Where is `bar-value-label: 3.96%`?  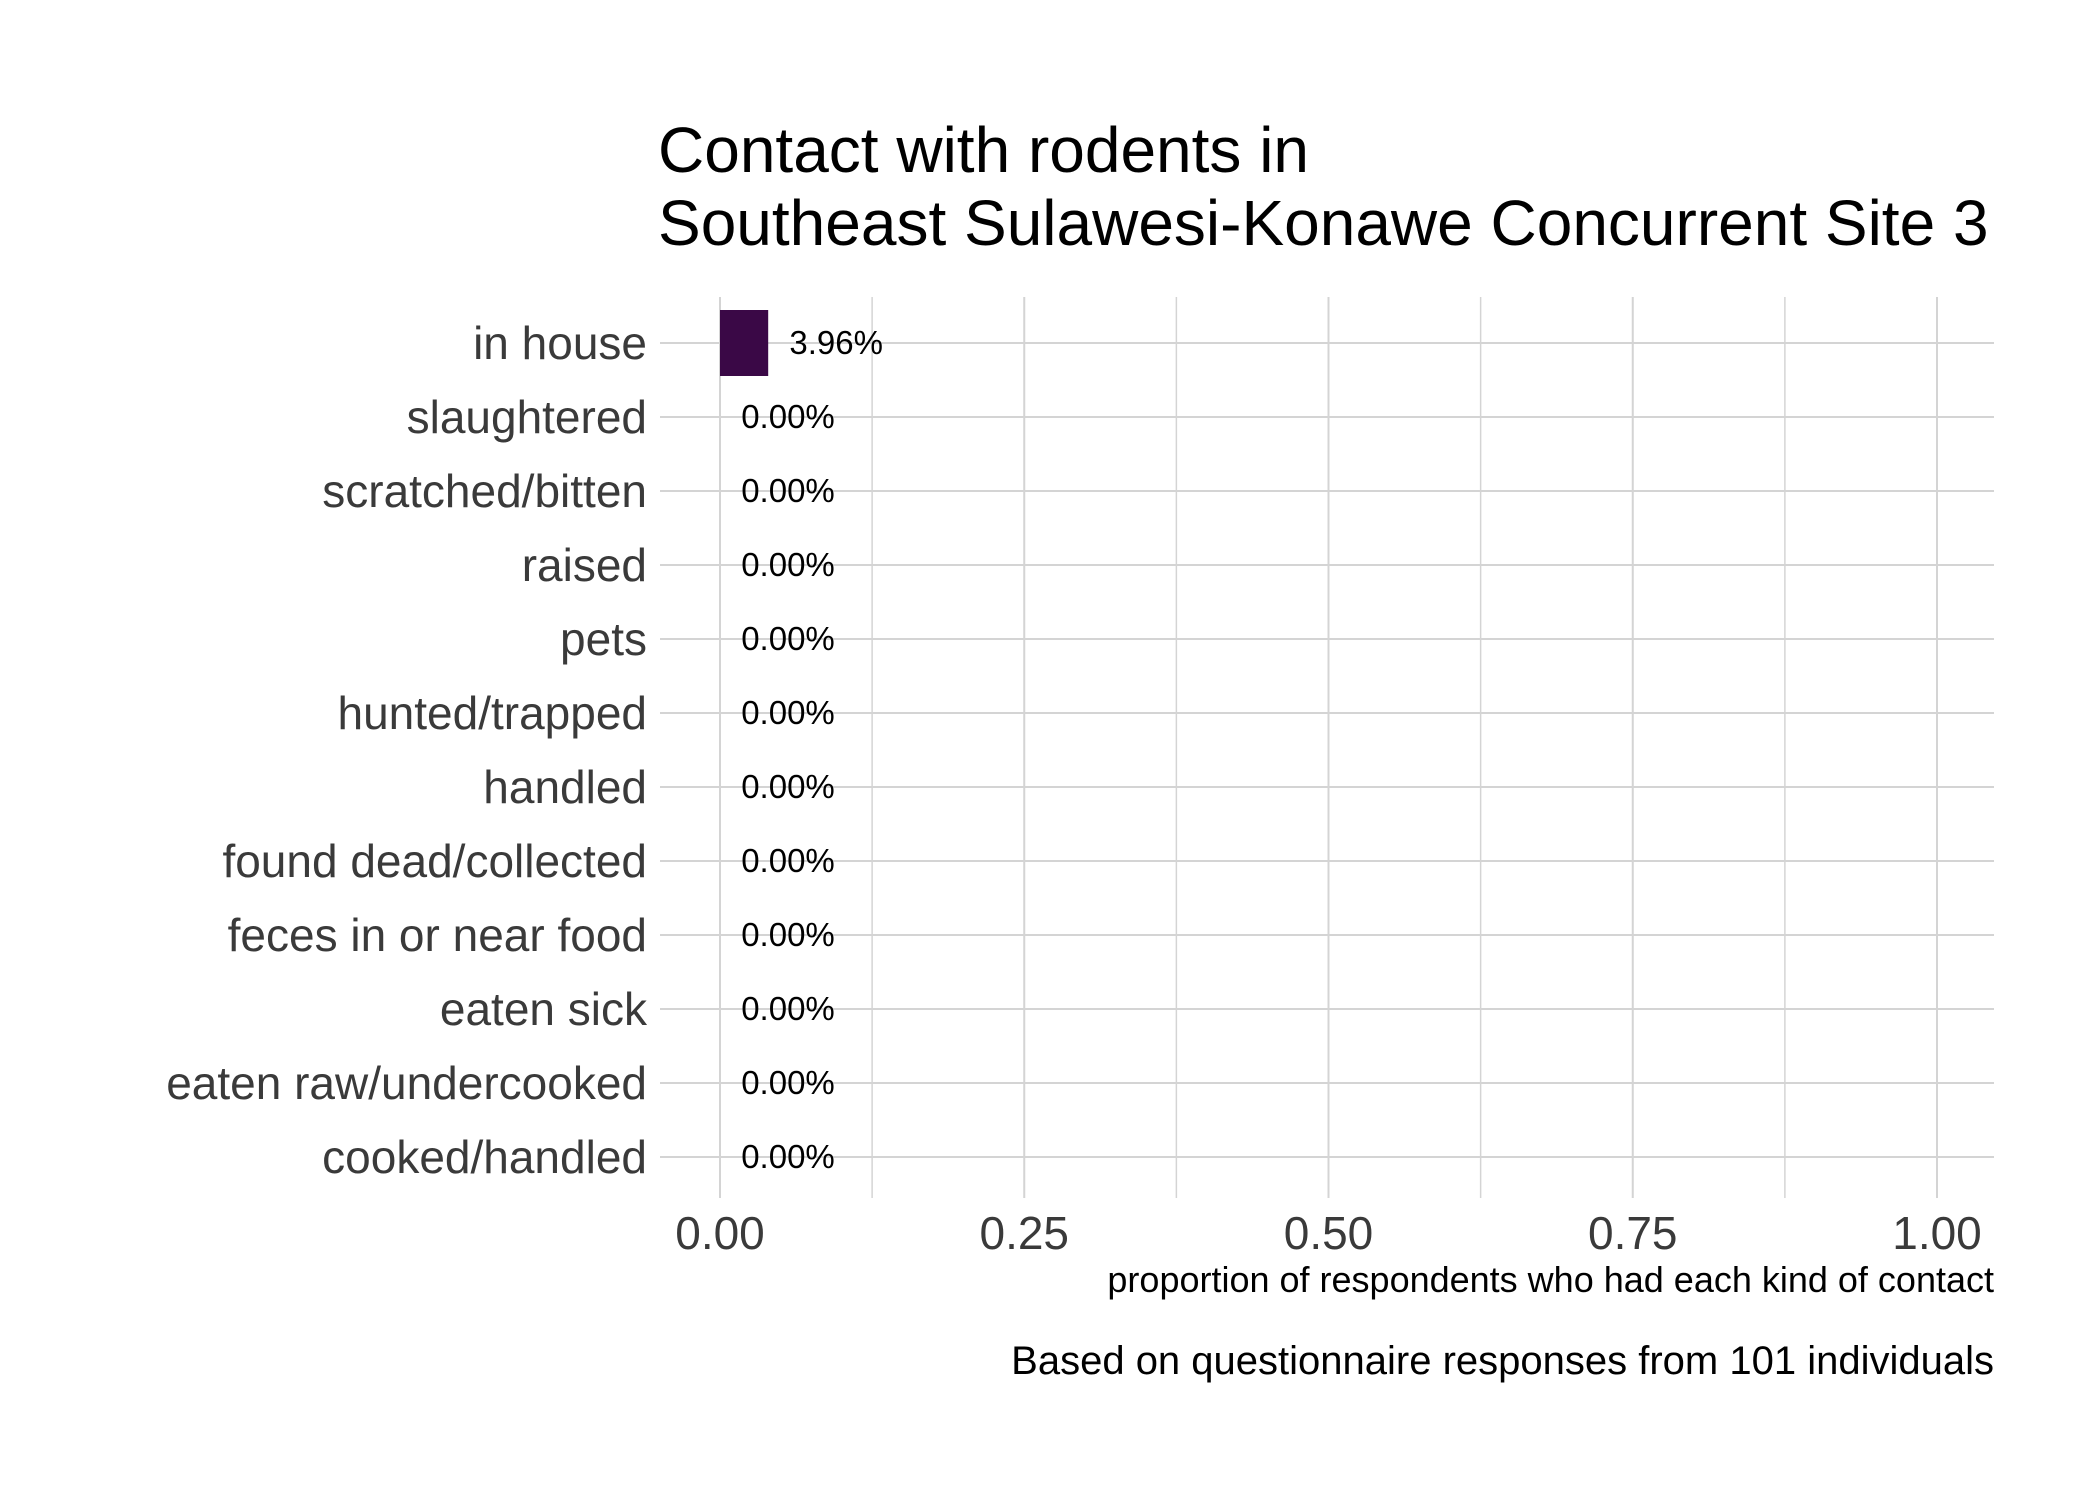
bar-value-label: 3.96% is located at coordinates (836, 342).